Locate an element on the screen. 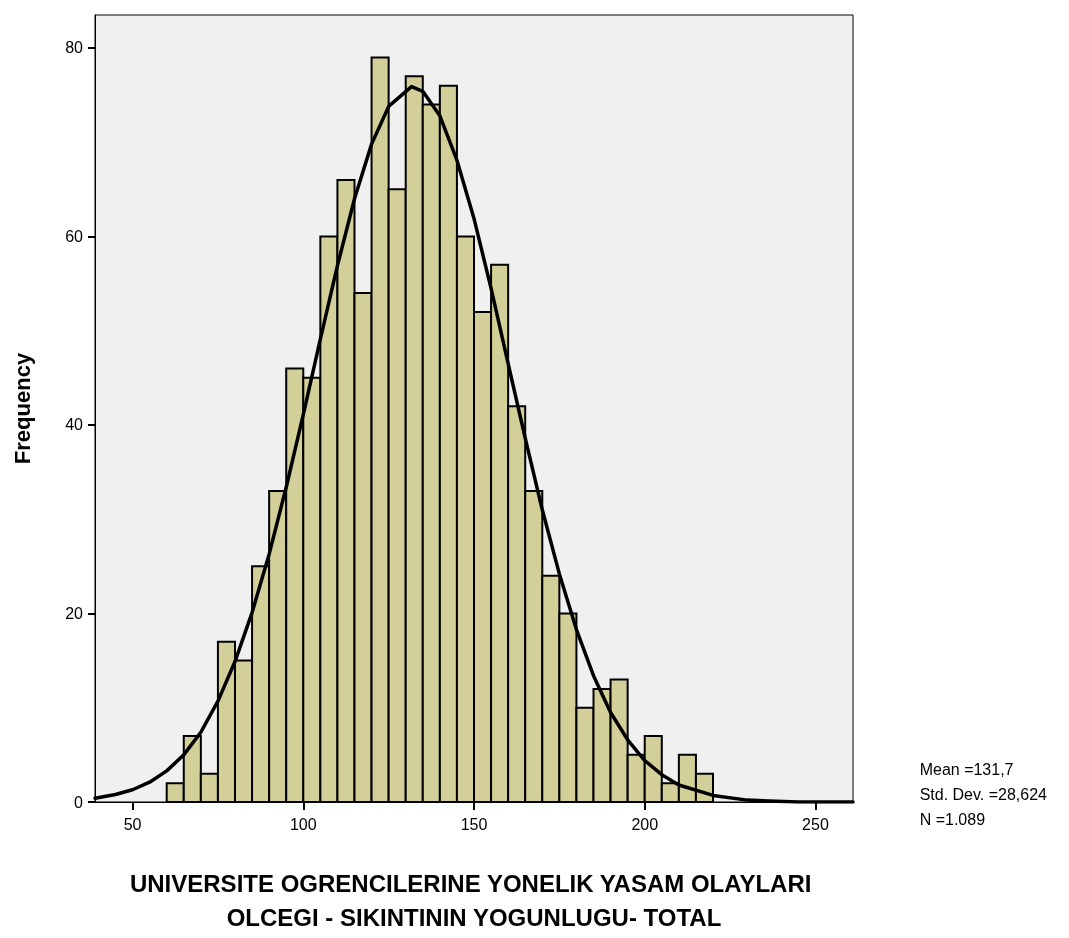  text: Std. Dev. =28,624 is located at coordinates (983, 794).